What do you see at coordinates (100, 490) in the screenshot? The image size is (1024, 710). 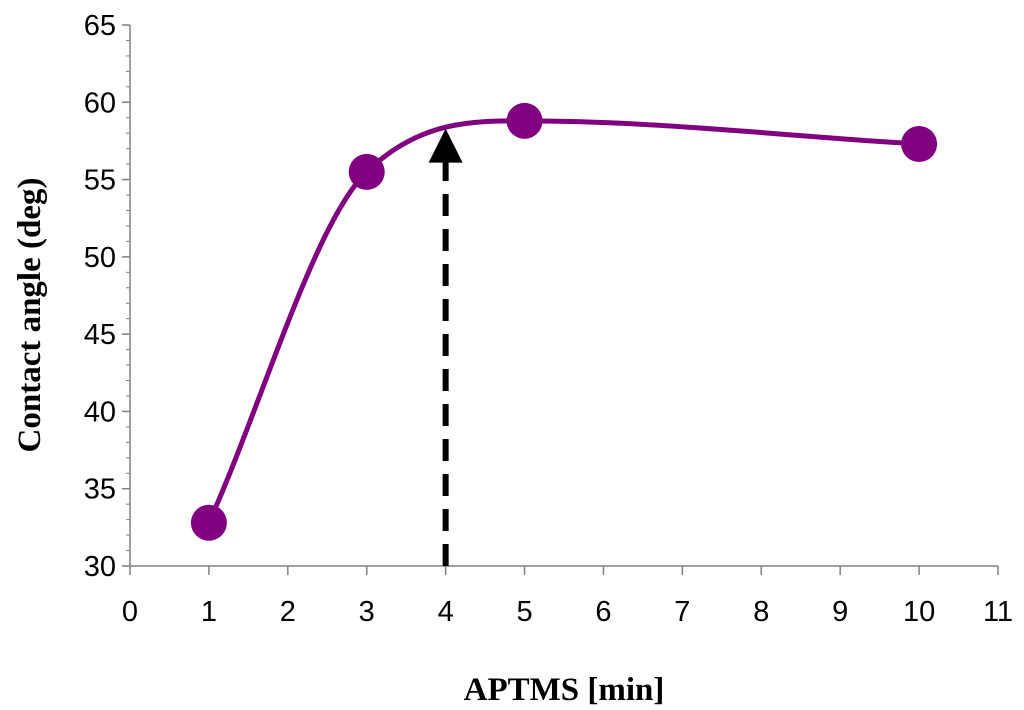 I see `y-tick-label: 35` at bounding box center [100, 490].